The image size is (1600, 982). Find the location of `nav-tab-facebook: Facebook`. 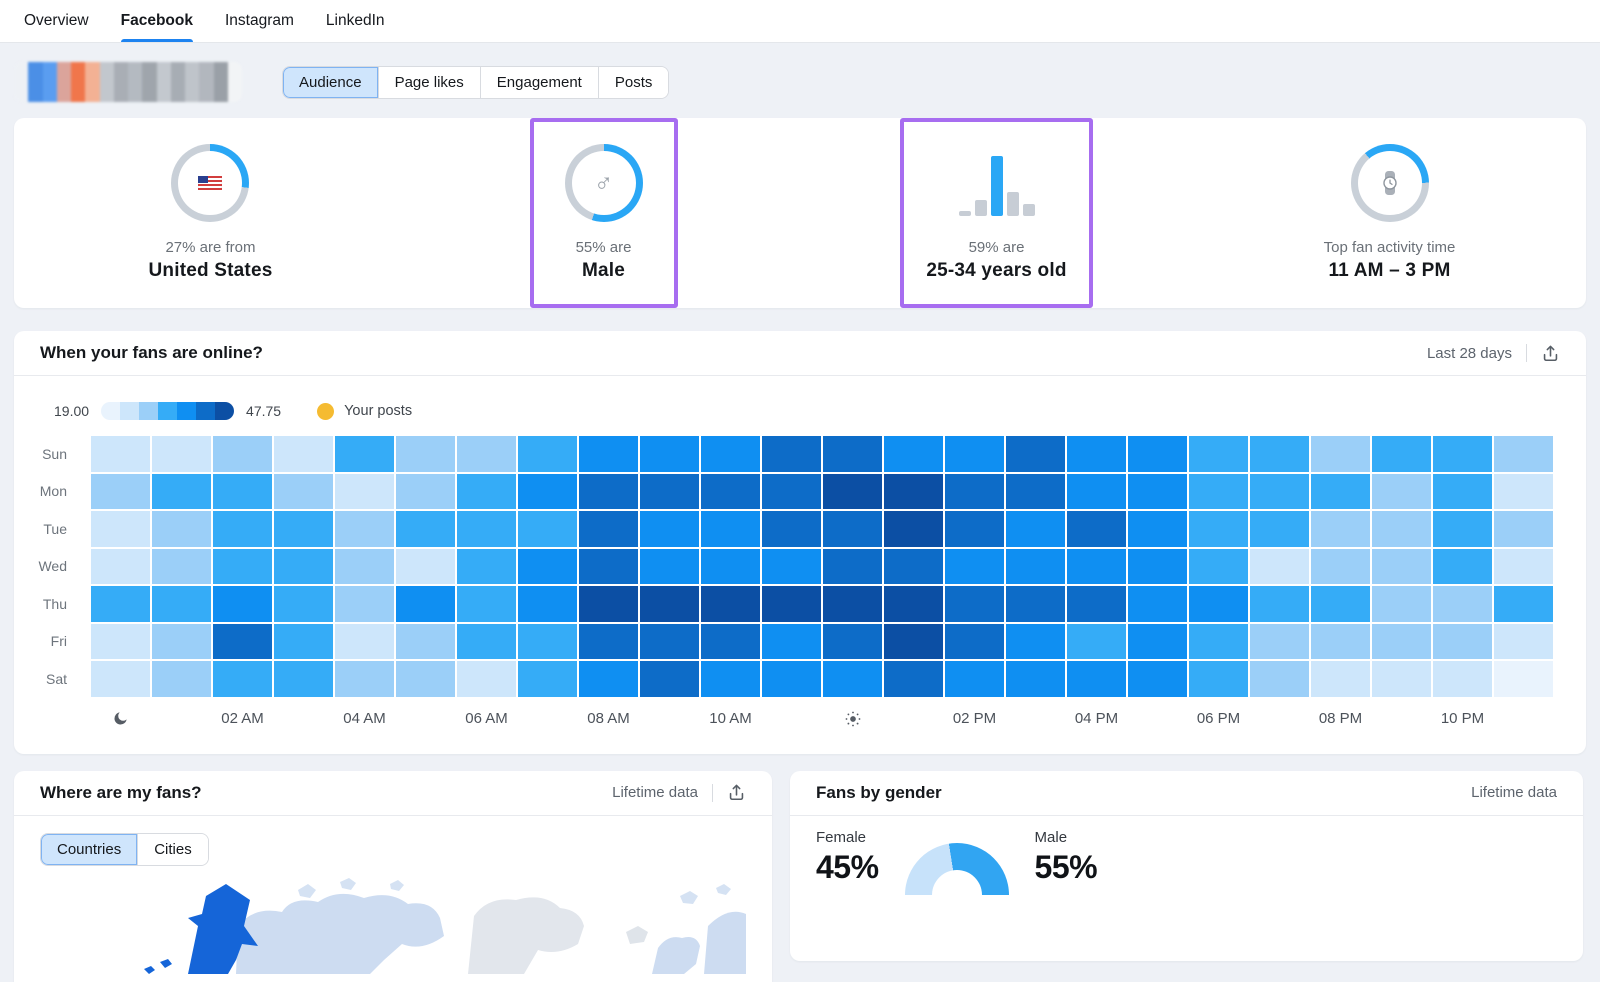

nav-tab-facebook: Facebook is located at coordinates (157, 21).